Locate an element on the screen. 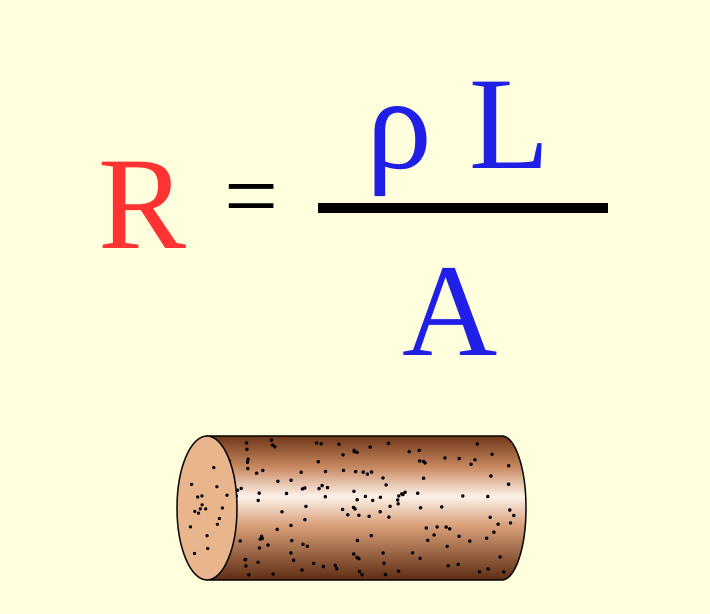 This screenshot has height=614, width=710. conductor-cylinder-icon is located at coordinates (351, 508).